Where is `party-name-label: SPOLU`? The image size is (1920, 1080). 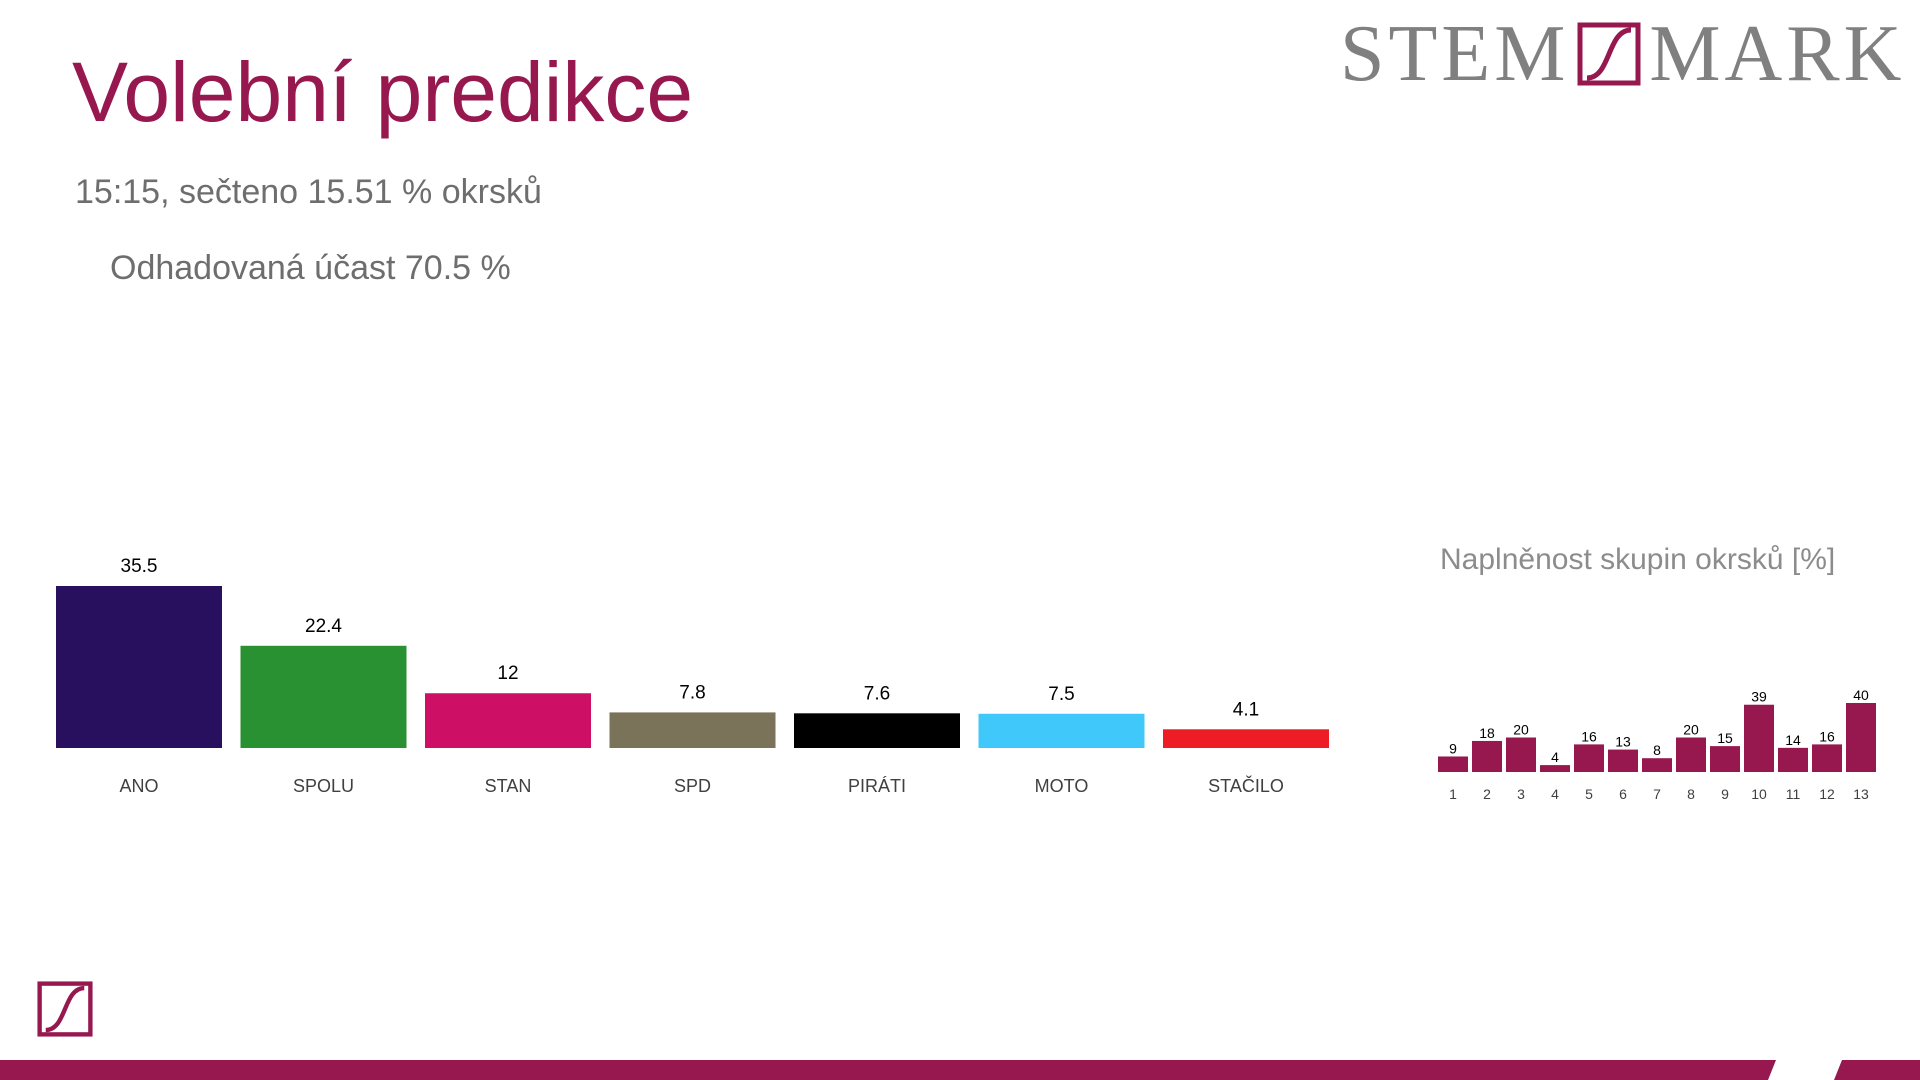 party-name-label: SPOLU is located at coordinates (323, 786).